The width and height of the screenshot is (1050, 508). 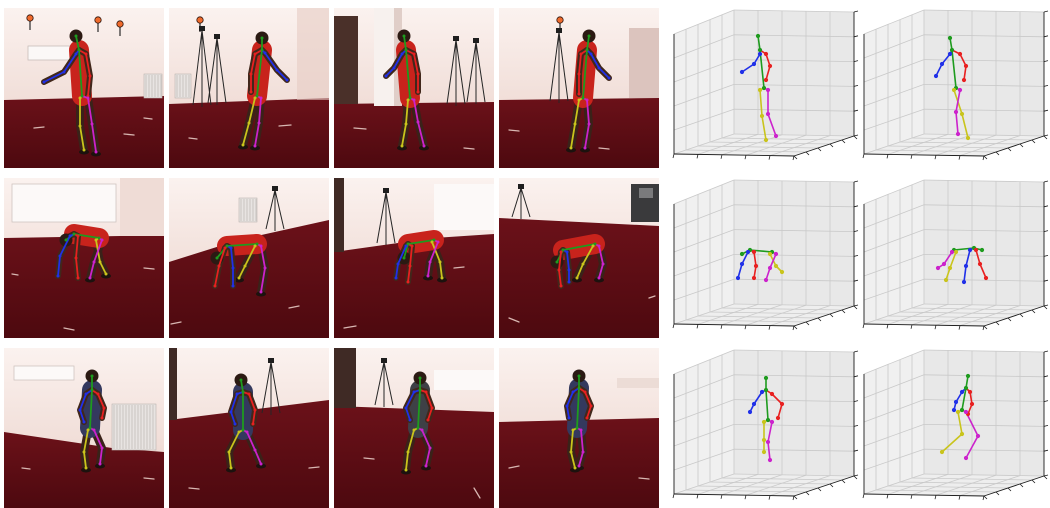 I want to click on yellow-leg-segment, so click(x=574, y=448).